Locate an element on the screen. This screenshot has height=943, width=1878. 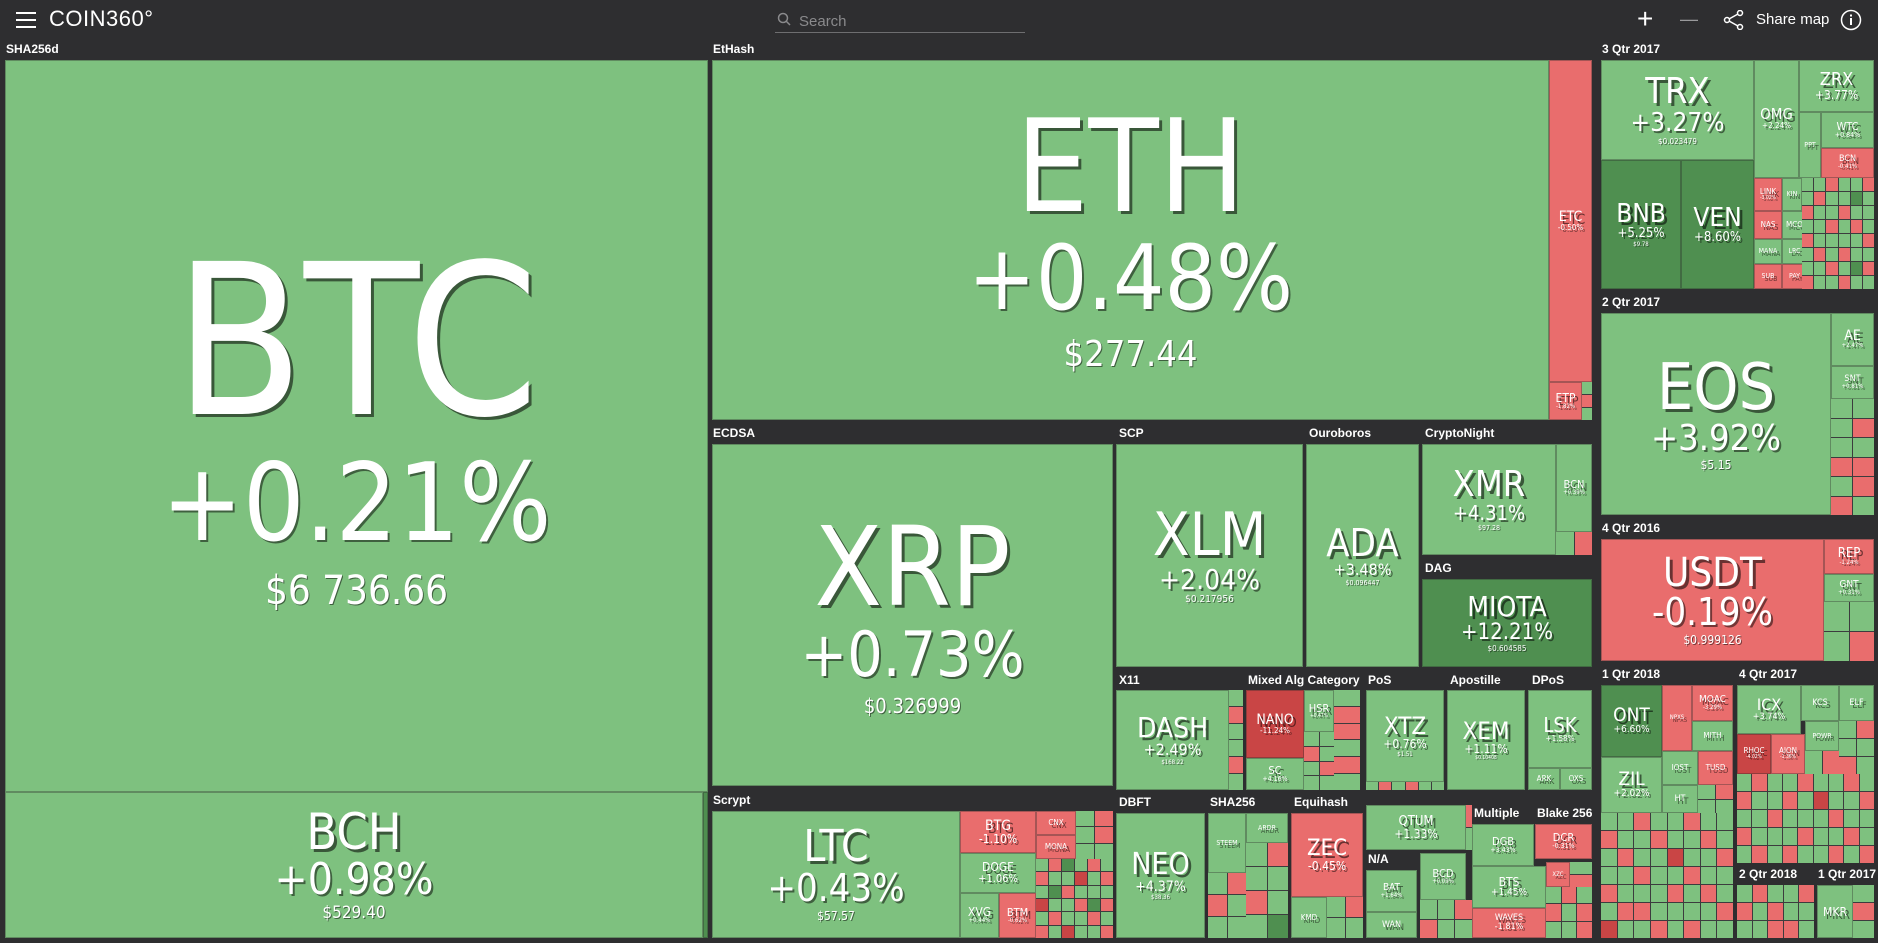
coin-tile-xlm: XLM +2.04% $0.217956 is located at coordinates (1209, 555).